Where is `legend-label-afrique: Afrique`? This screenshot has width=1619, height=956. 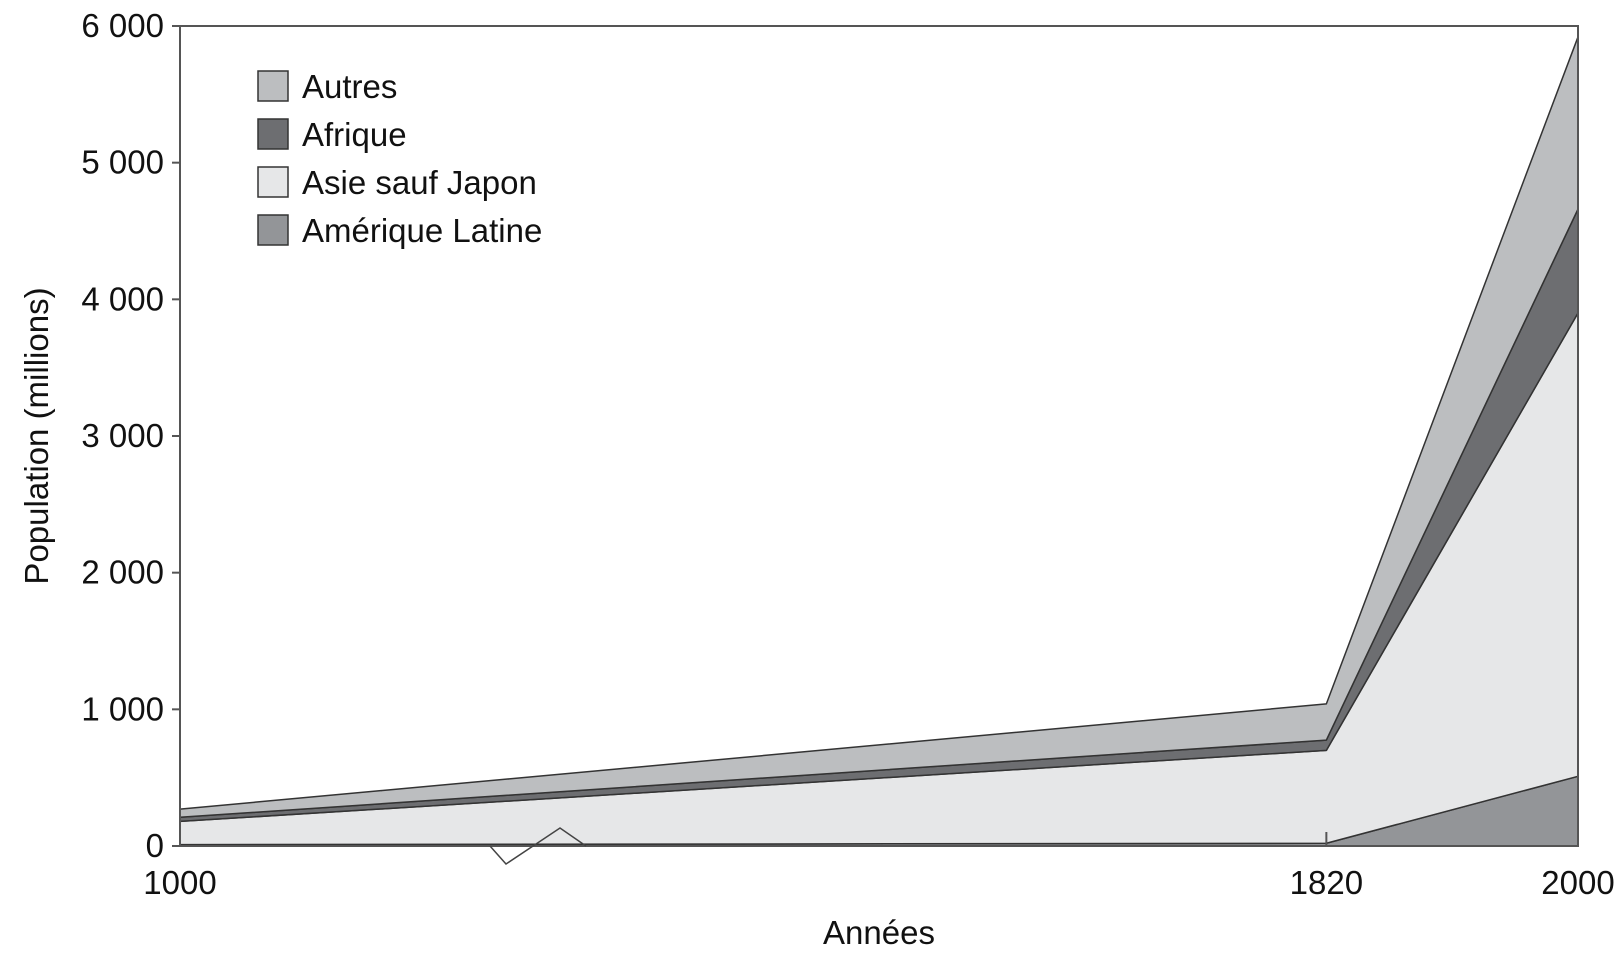
legend-label-afrique: Afrique is located at coordinates (354, 134).